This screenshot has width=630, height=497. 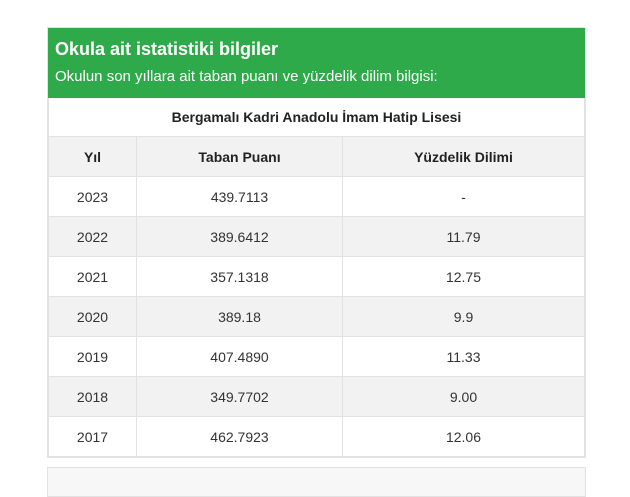 What do you see at coordinates (463, 276) in the screenshot?
I see `percentile-cell: 12.75` at bounding box center [463, 276].